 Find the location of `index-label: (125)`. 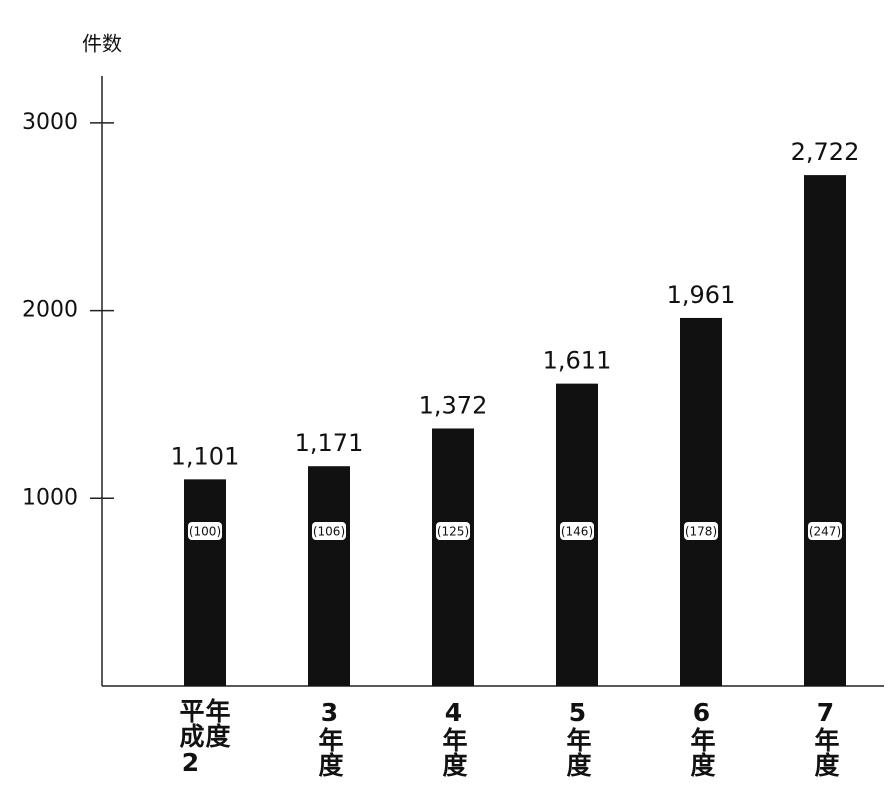

index-label: (125) is located at coordinates (453, 532).